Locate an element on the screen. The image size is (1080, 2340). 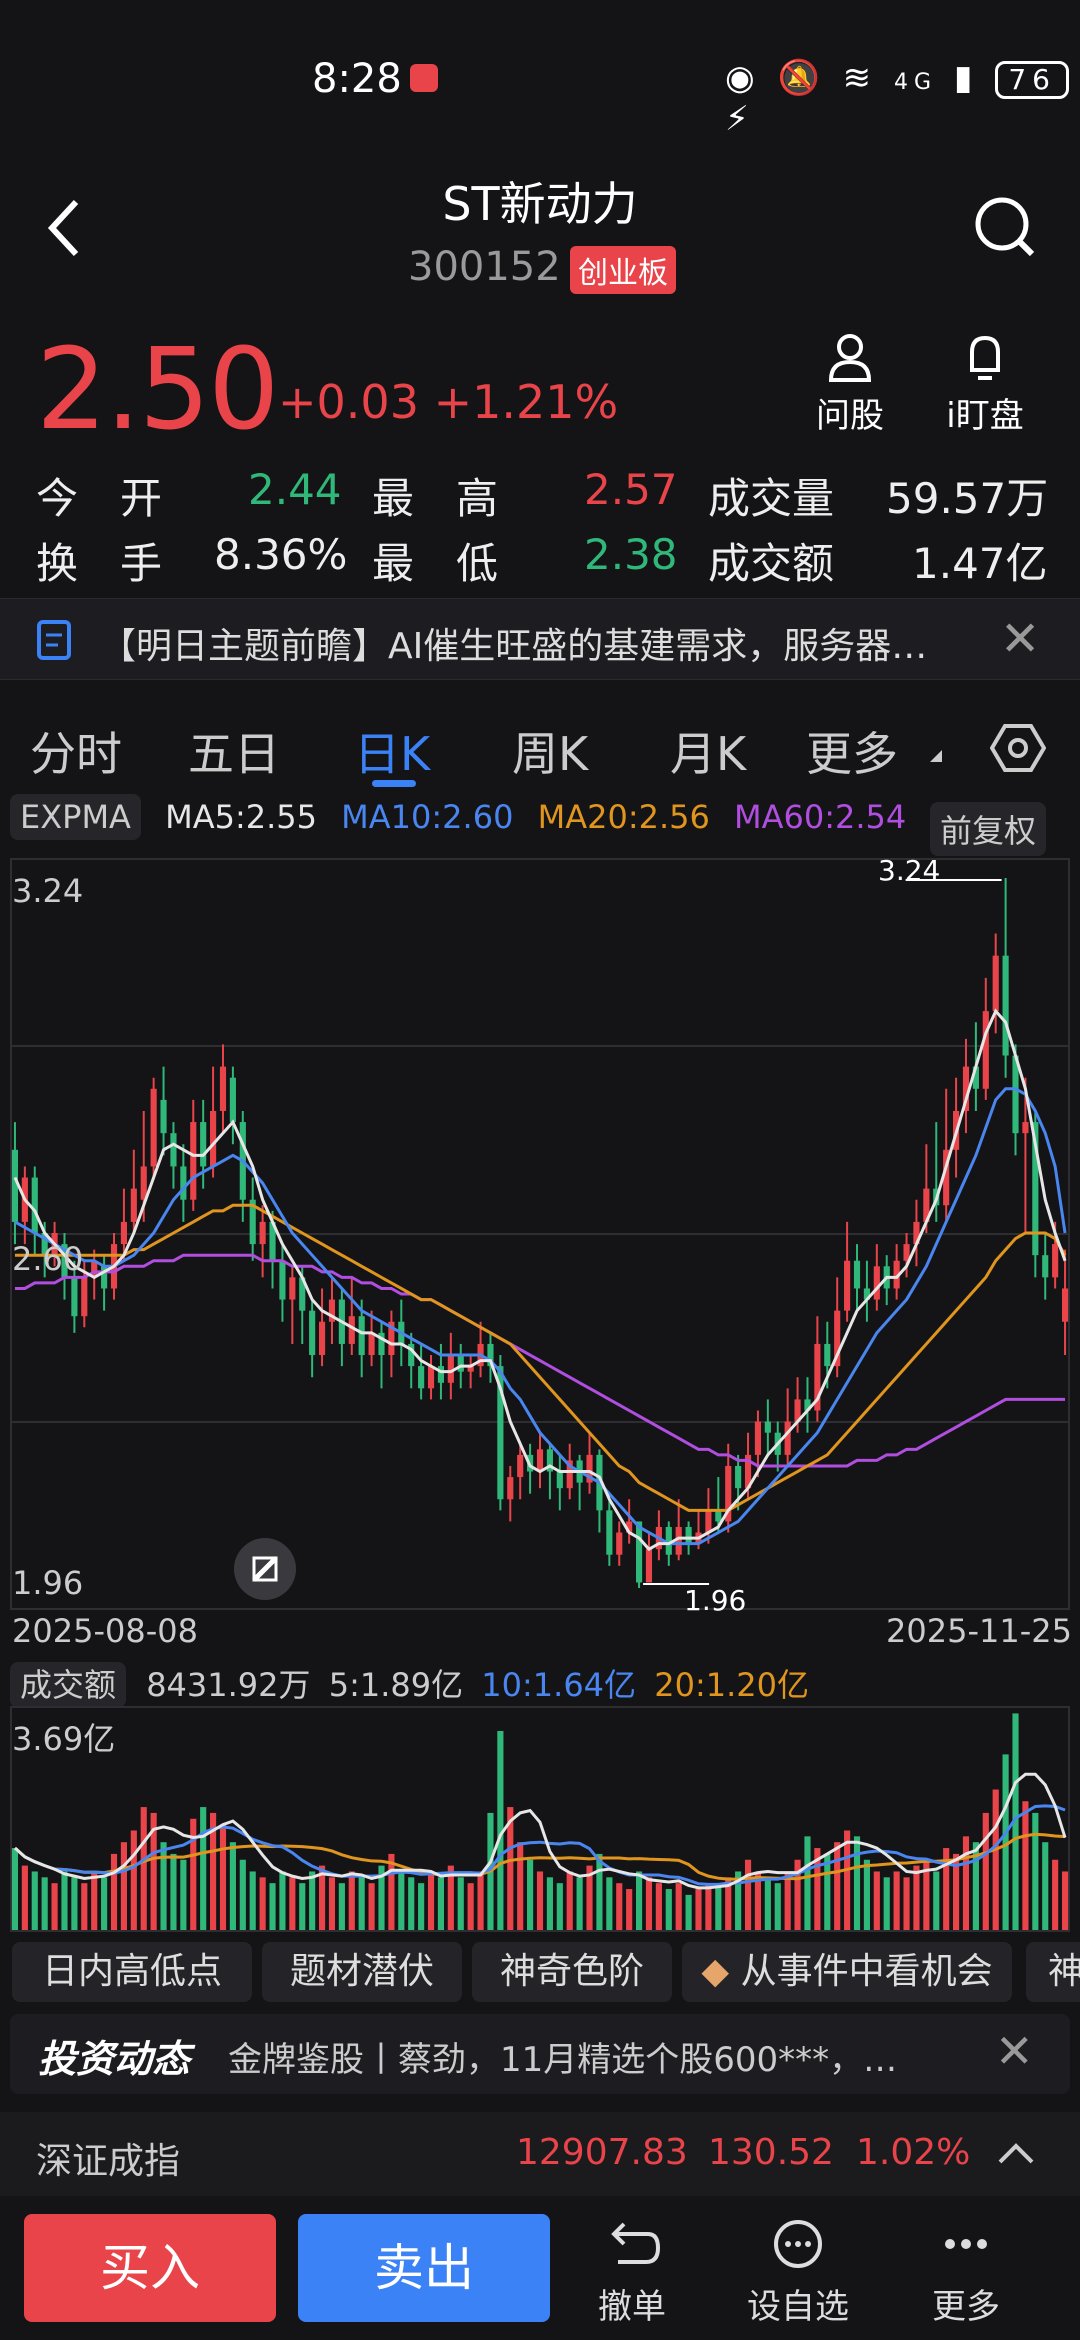
status-bar: 8:28 ◉ 🔕 ≋ 4G ▮ 76 ⚡ is located at coordinates (540, 69).